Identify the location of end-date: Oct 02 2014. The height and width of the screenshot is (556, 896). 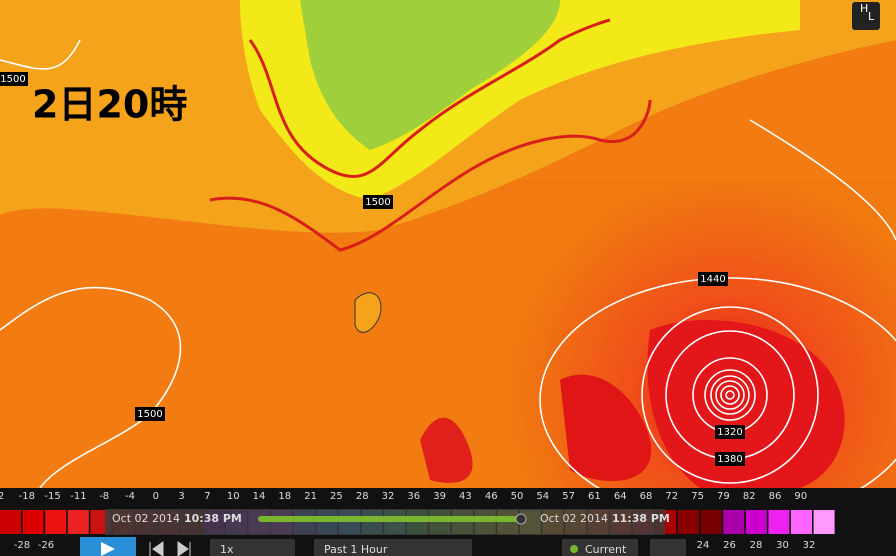
(574, 518).